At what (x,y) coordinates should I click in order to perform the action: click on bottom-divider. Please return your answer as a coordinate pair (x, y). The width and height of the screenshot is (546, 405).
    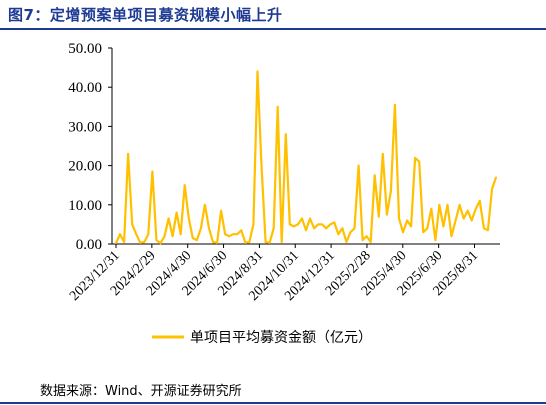
    Looking at the image, I should click on (273, 403).